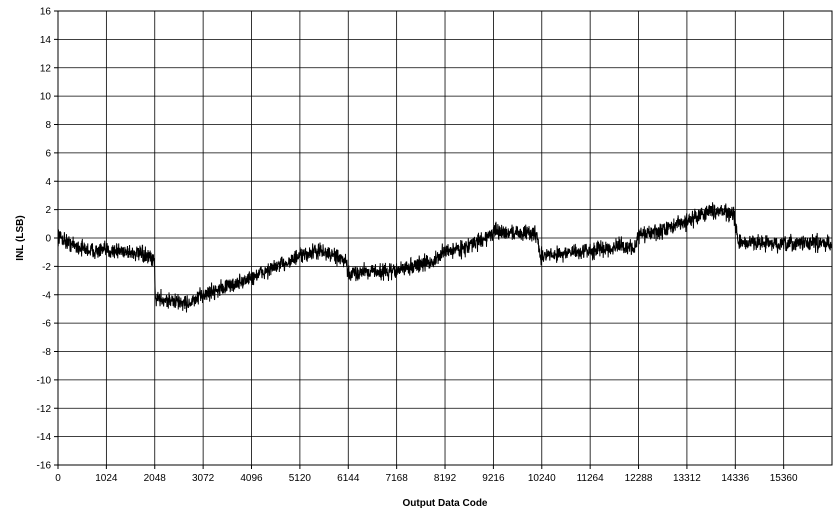 The image size is (833, 514). Describe the element at coordinates (445, 503) in the screenshot. I see `x-axis-label: Output Data Code` at that location.